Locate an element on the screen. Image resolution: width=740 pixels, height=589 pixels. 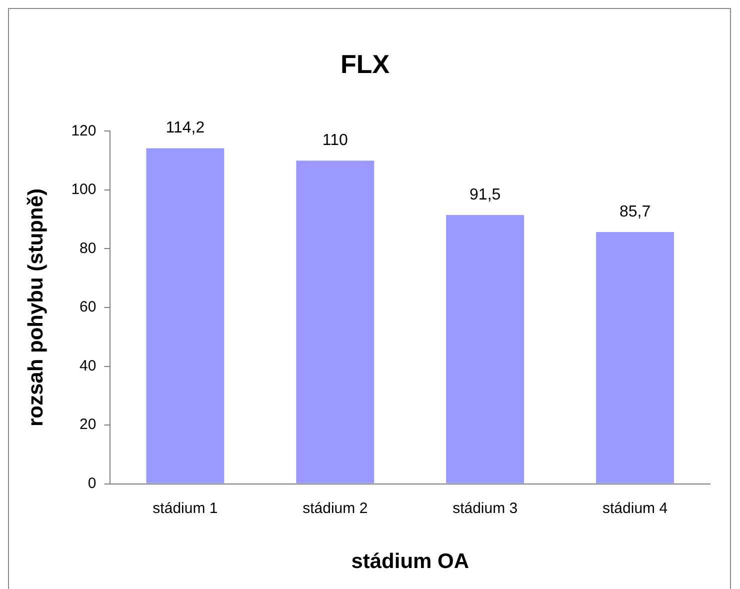
data-label: 85,7 is located at coordinates (635, 211).